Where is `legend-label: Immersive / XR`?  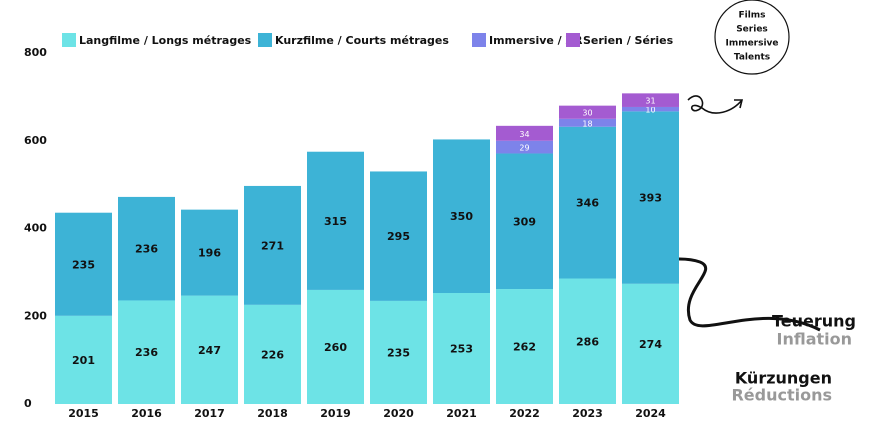
legend-label: Immersive / XR is located at coordinates (536, 40).